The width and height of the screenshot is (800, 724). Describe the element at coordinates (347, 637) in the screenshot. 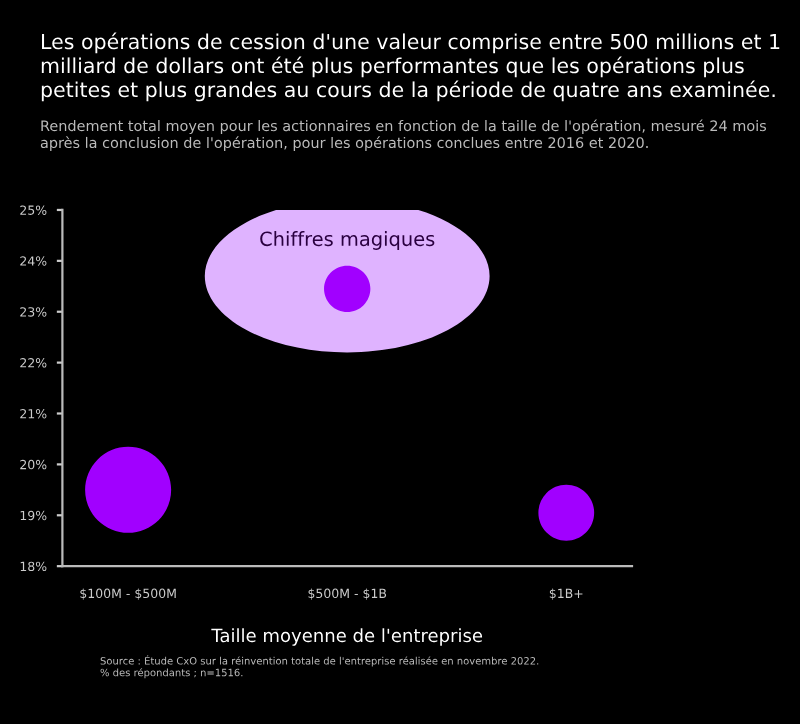

I see `x-axis-title: Taille moyenne de l'entreprise` at that location.